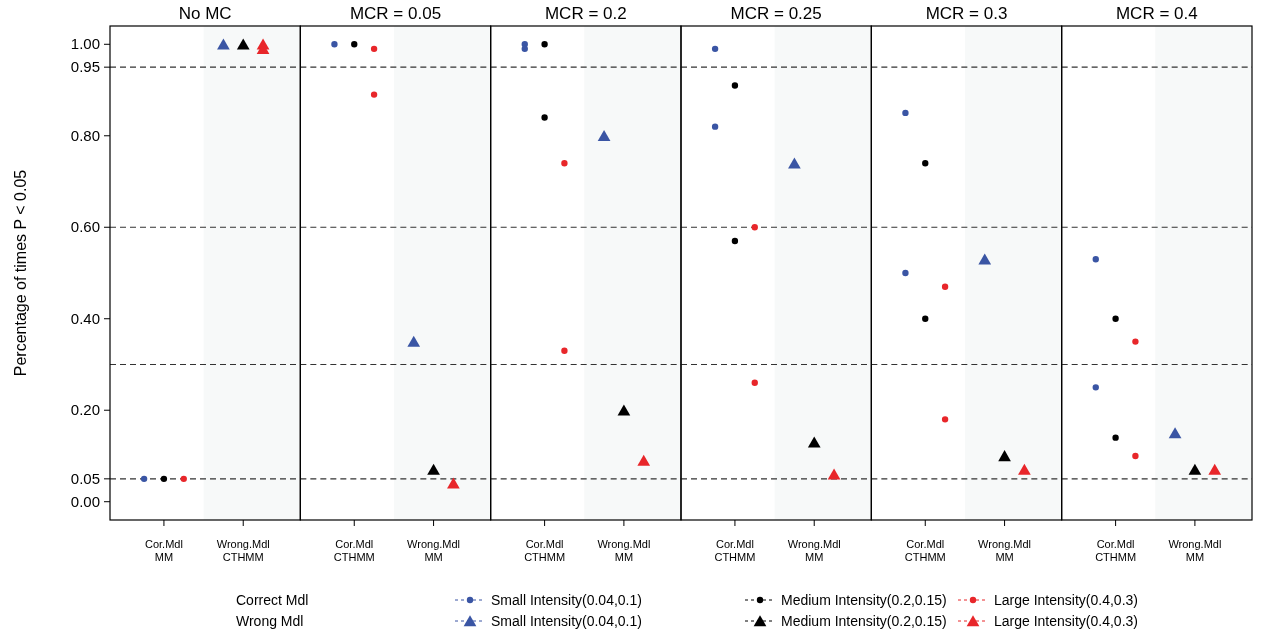 Image resolution: width=1264 pixels, height=642 pixels. Describe the element at coordinates (85, 227) in the screenshot. I see `y-tick-label: 0.60` at that location.